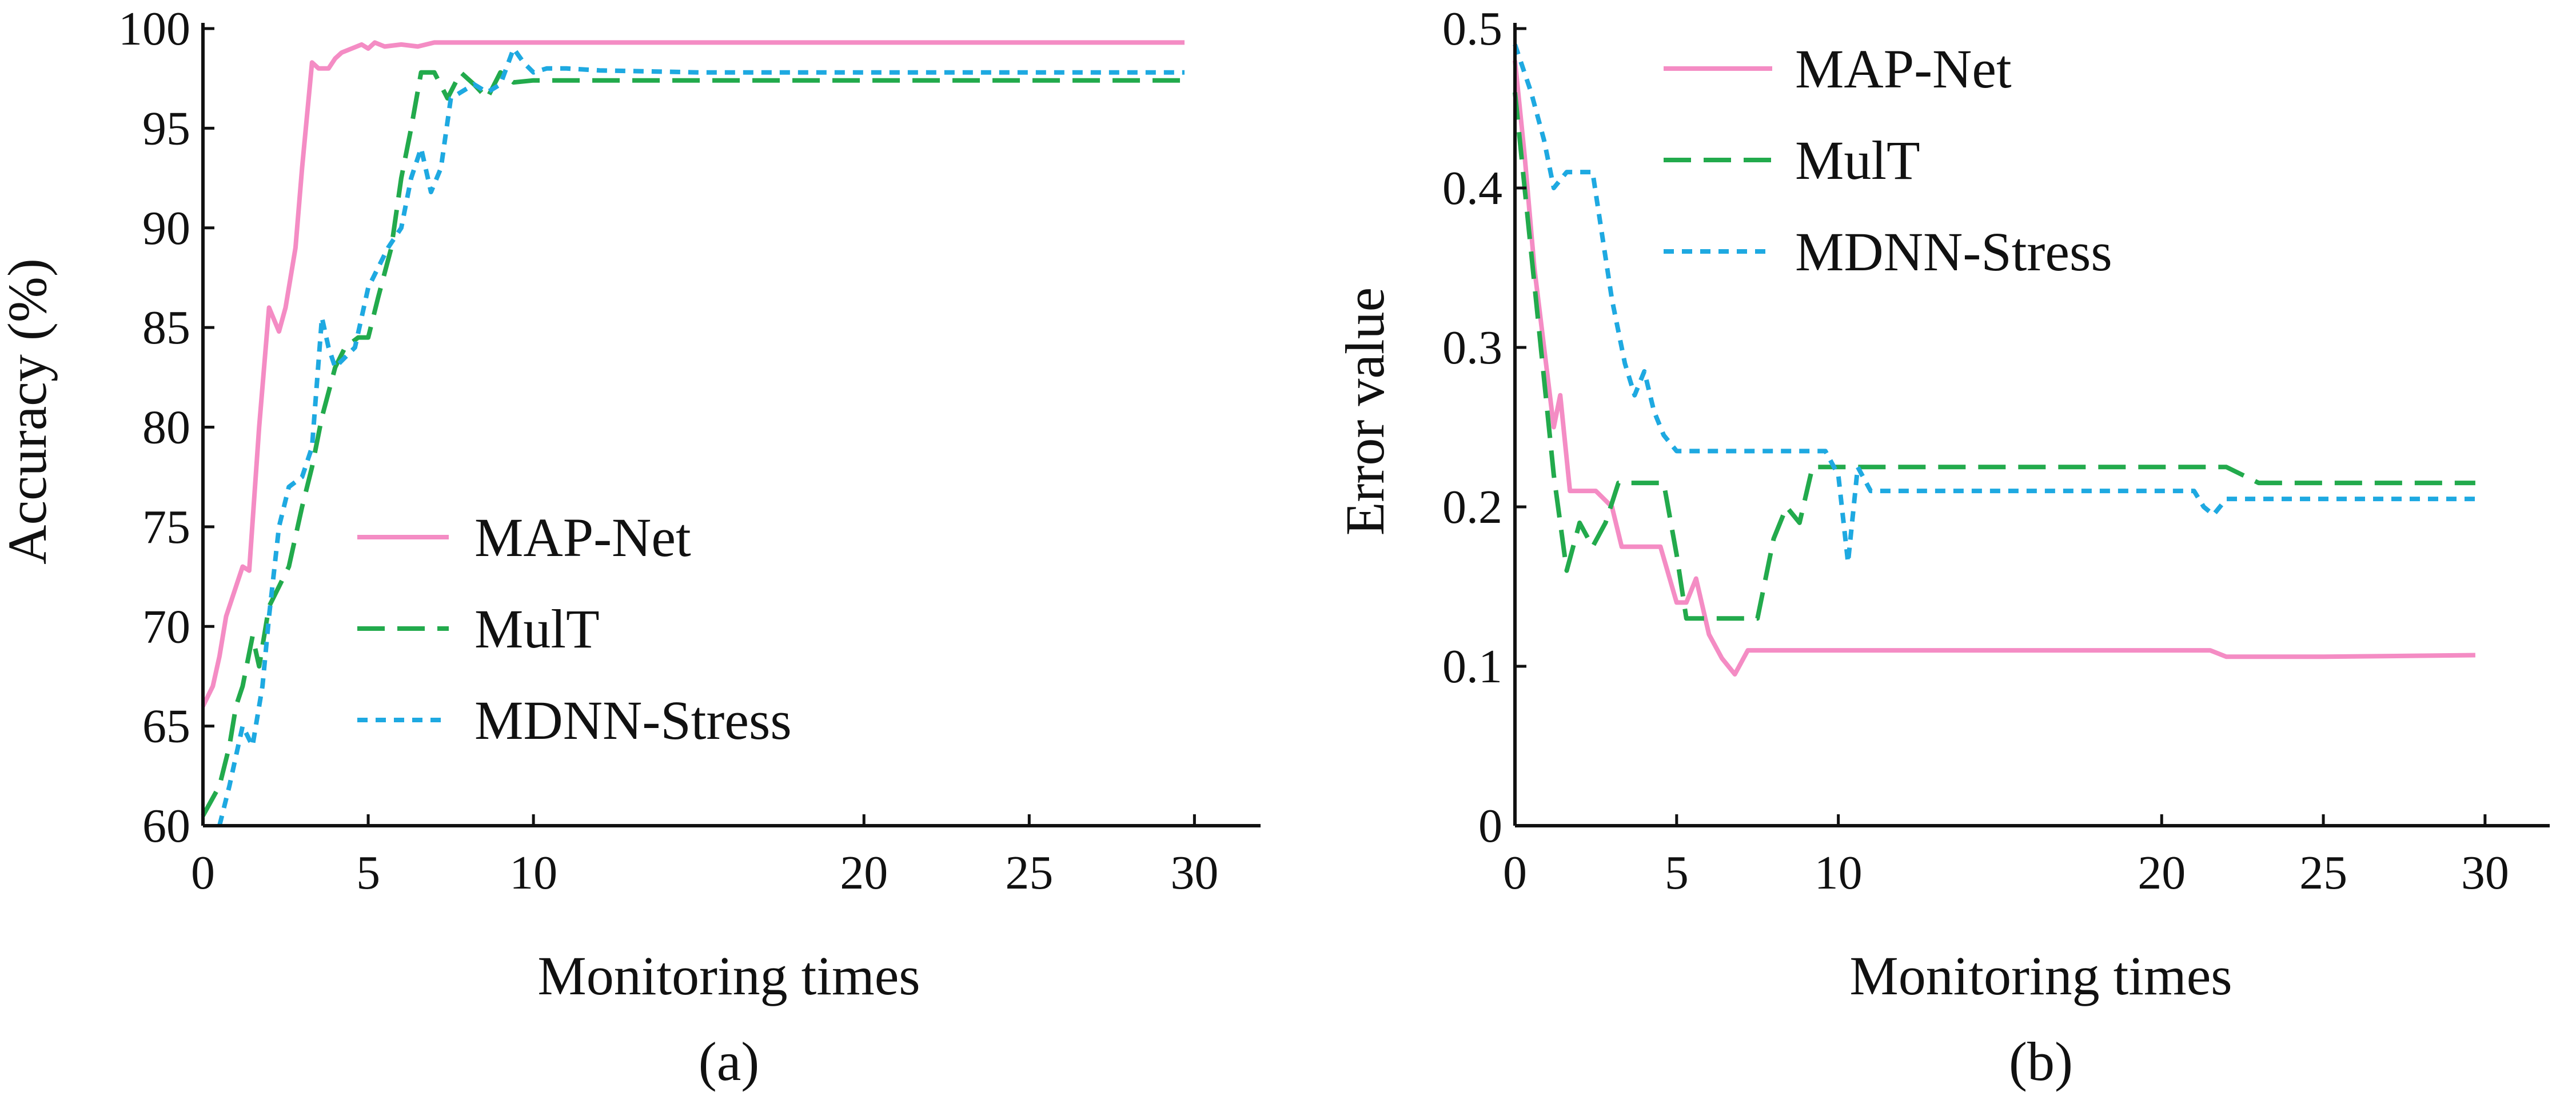 Image resolution: width=2576 pixels, height=1096 pixels. What do you see at coordinates (166, 826) in the screenshot?
I see `panel-a-y-tick-label: 60` at bounding box center [166, 826].